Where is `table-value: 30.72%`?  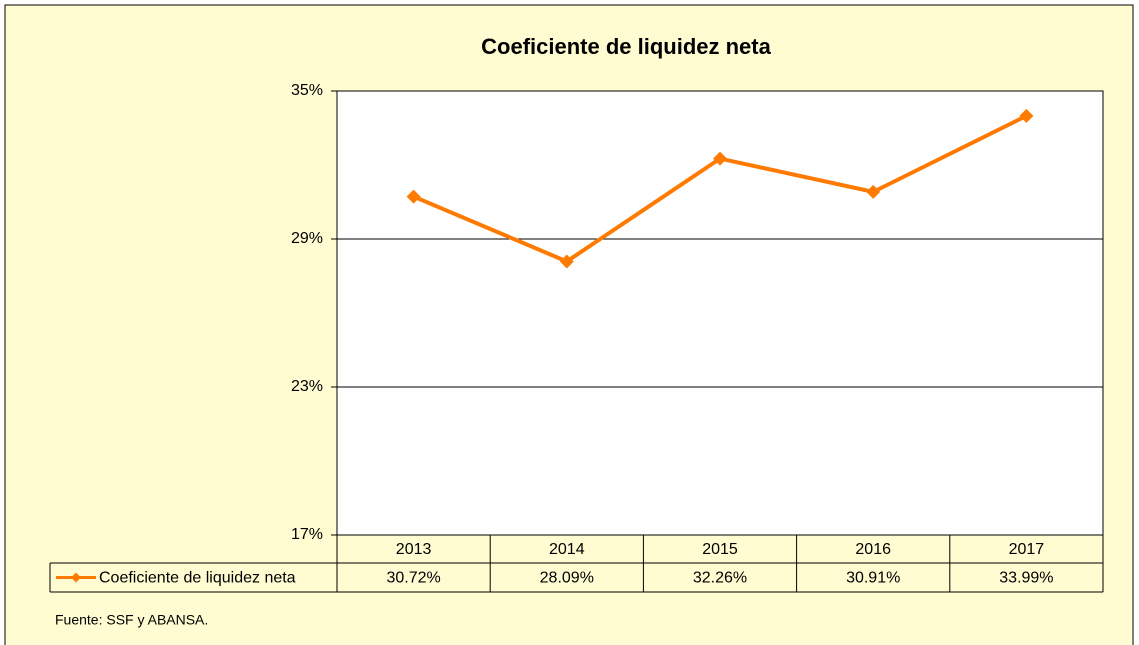 table-value: 30.72% is located at coordinates (413, 578).